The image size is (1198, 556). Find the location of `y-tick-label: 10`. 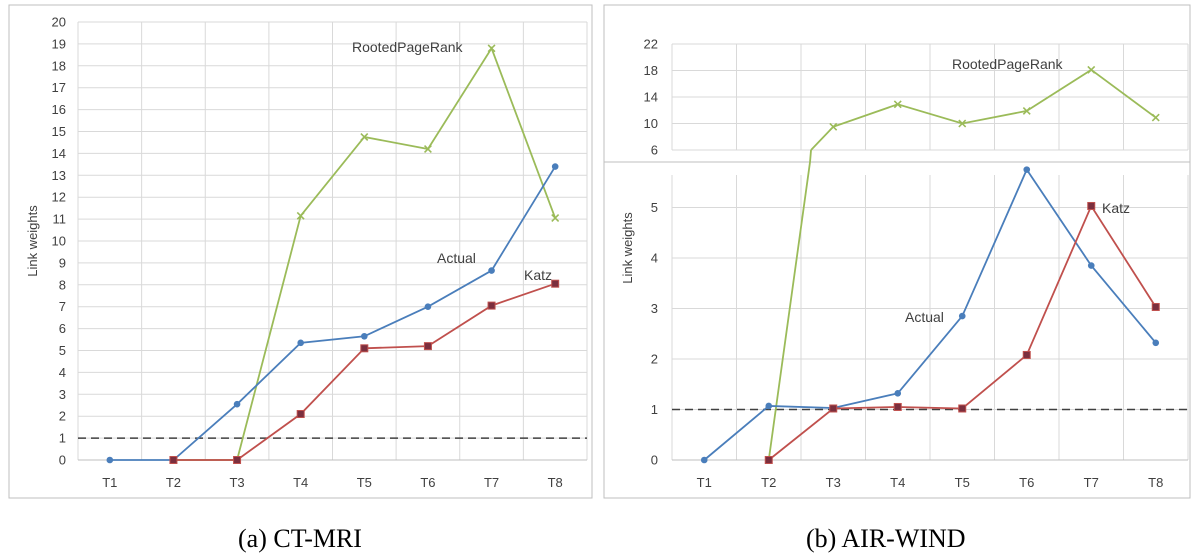

y-tick-label: 10 is located at coordinates (59, 241).